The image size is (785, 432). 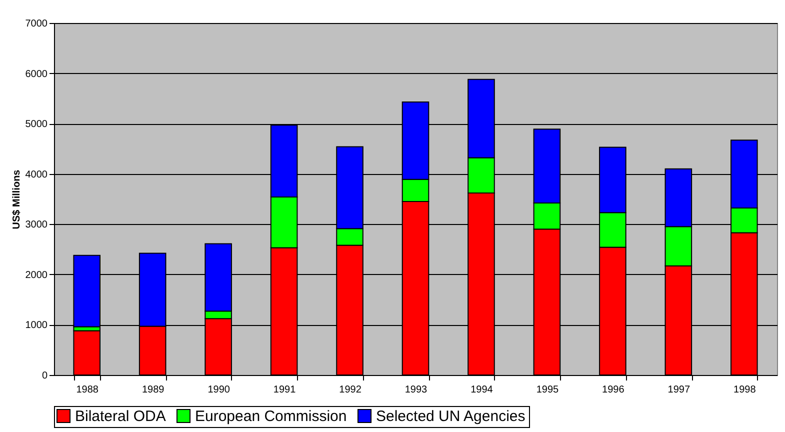 I want to click on x-tick-label: 1990, so click(x=219, y=390).